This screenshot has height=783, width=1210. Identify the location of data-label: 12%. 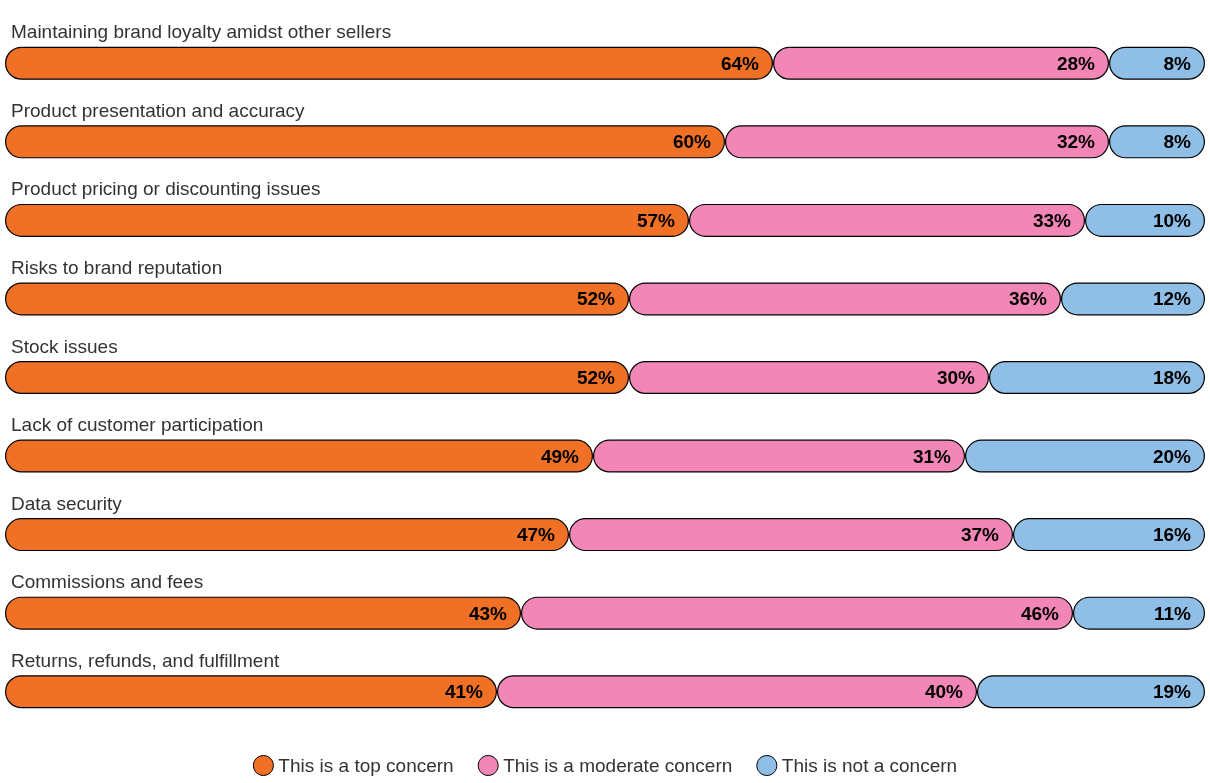
(1172, 299).